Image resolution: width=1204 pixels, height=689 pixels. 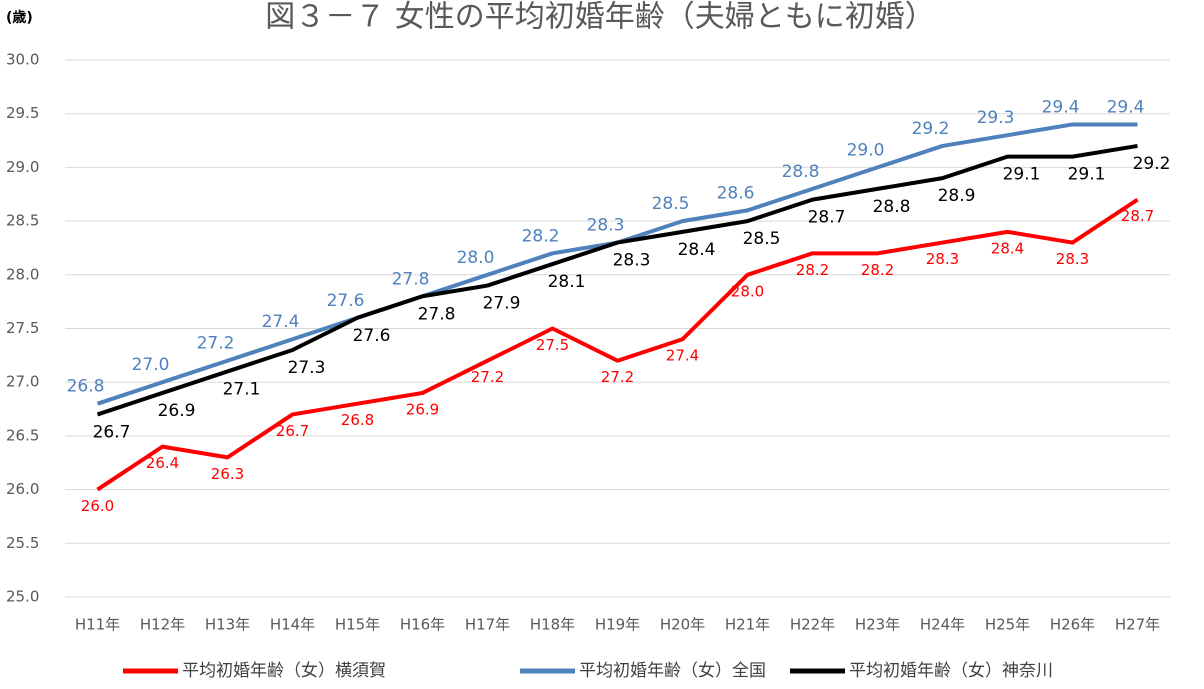 I want to click on x-tick-label: H22年, so click(x=812, y=625).